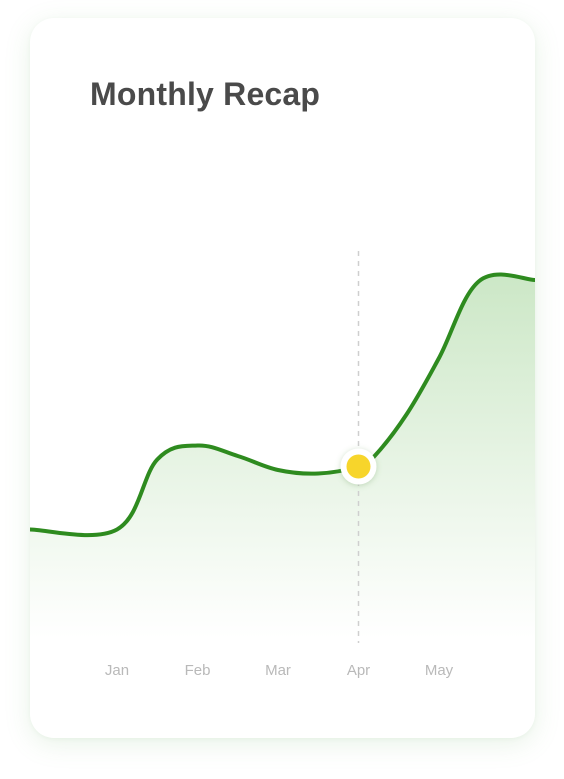 The width and height of the screenshot is (564, 779). Describe the element at coordinates (358, 670) in the screenshot. I see `x-tick-label-apr: Apr` at that location.